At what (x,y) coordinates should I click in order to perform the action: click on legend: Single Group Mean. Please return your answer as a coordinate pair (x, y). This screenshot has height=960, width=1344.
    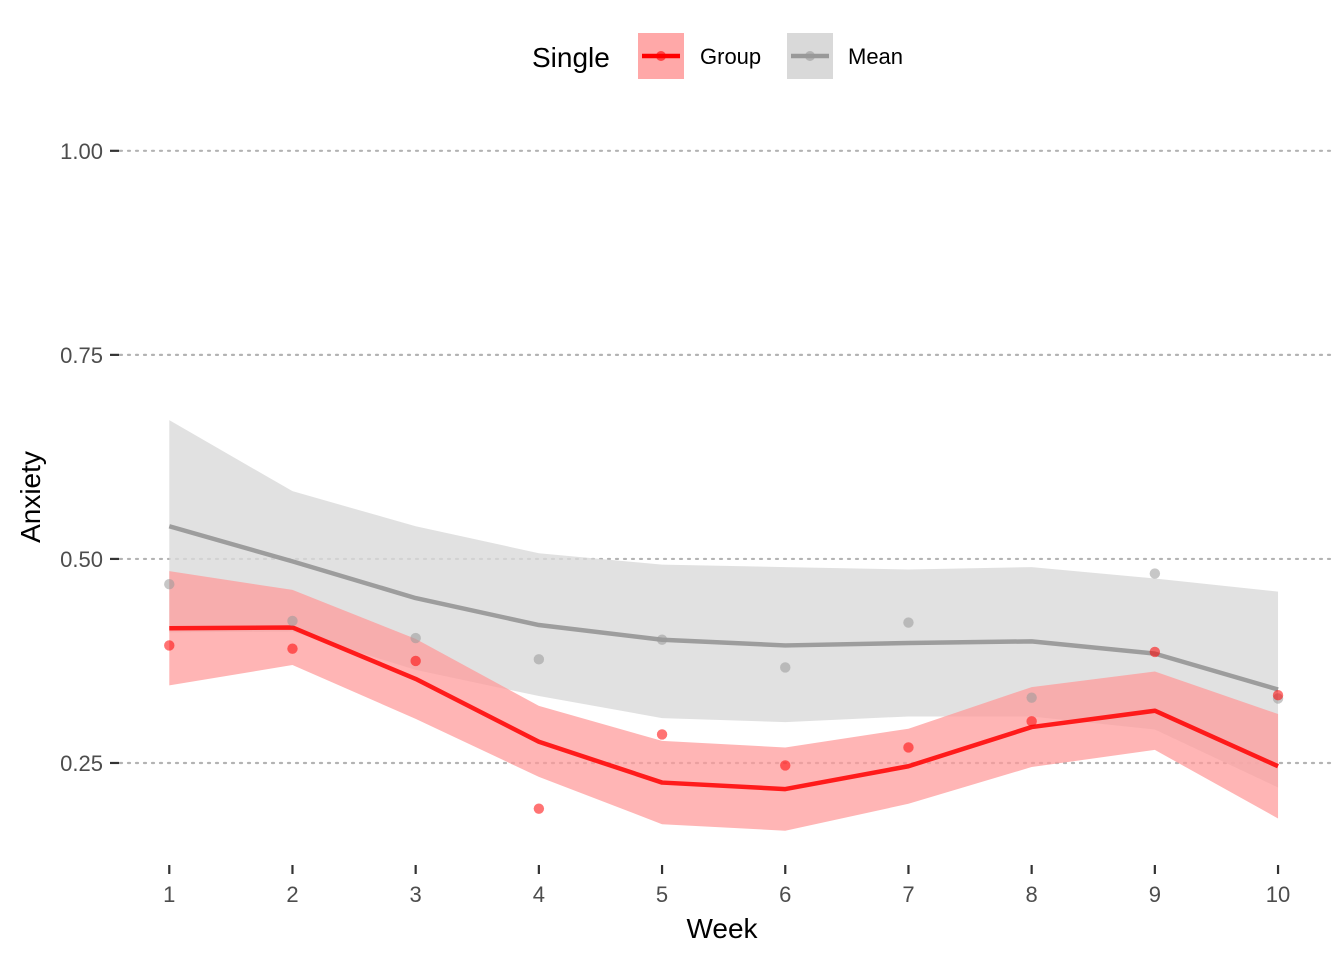
    Looking at the image, I should click on (717, 56).